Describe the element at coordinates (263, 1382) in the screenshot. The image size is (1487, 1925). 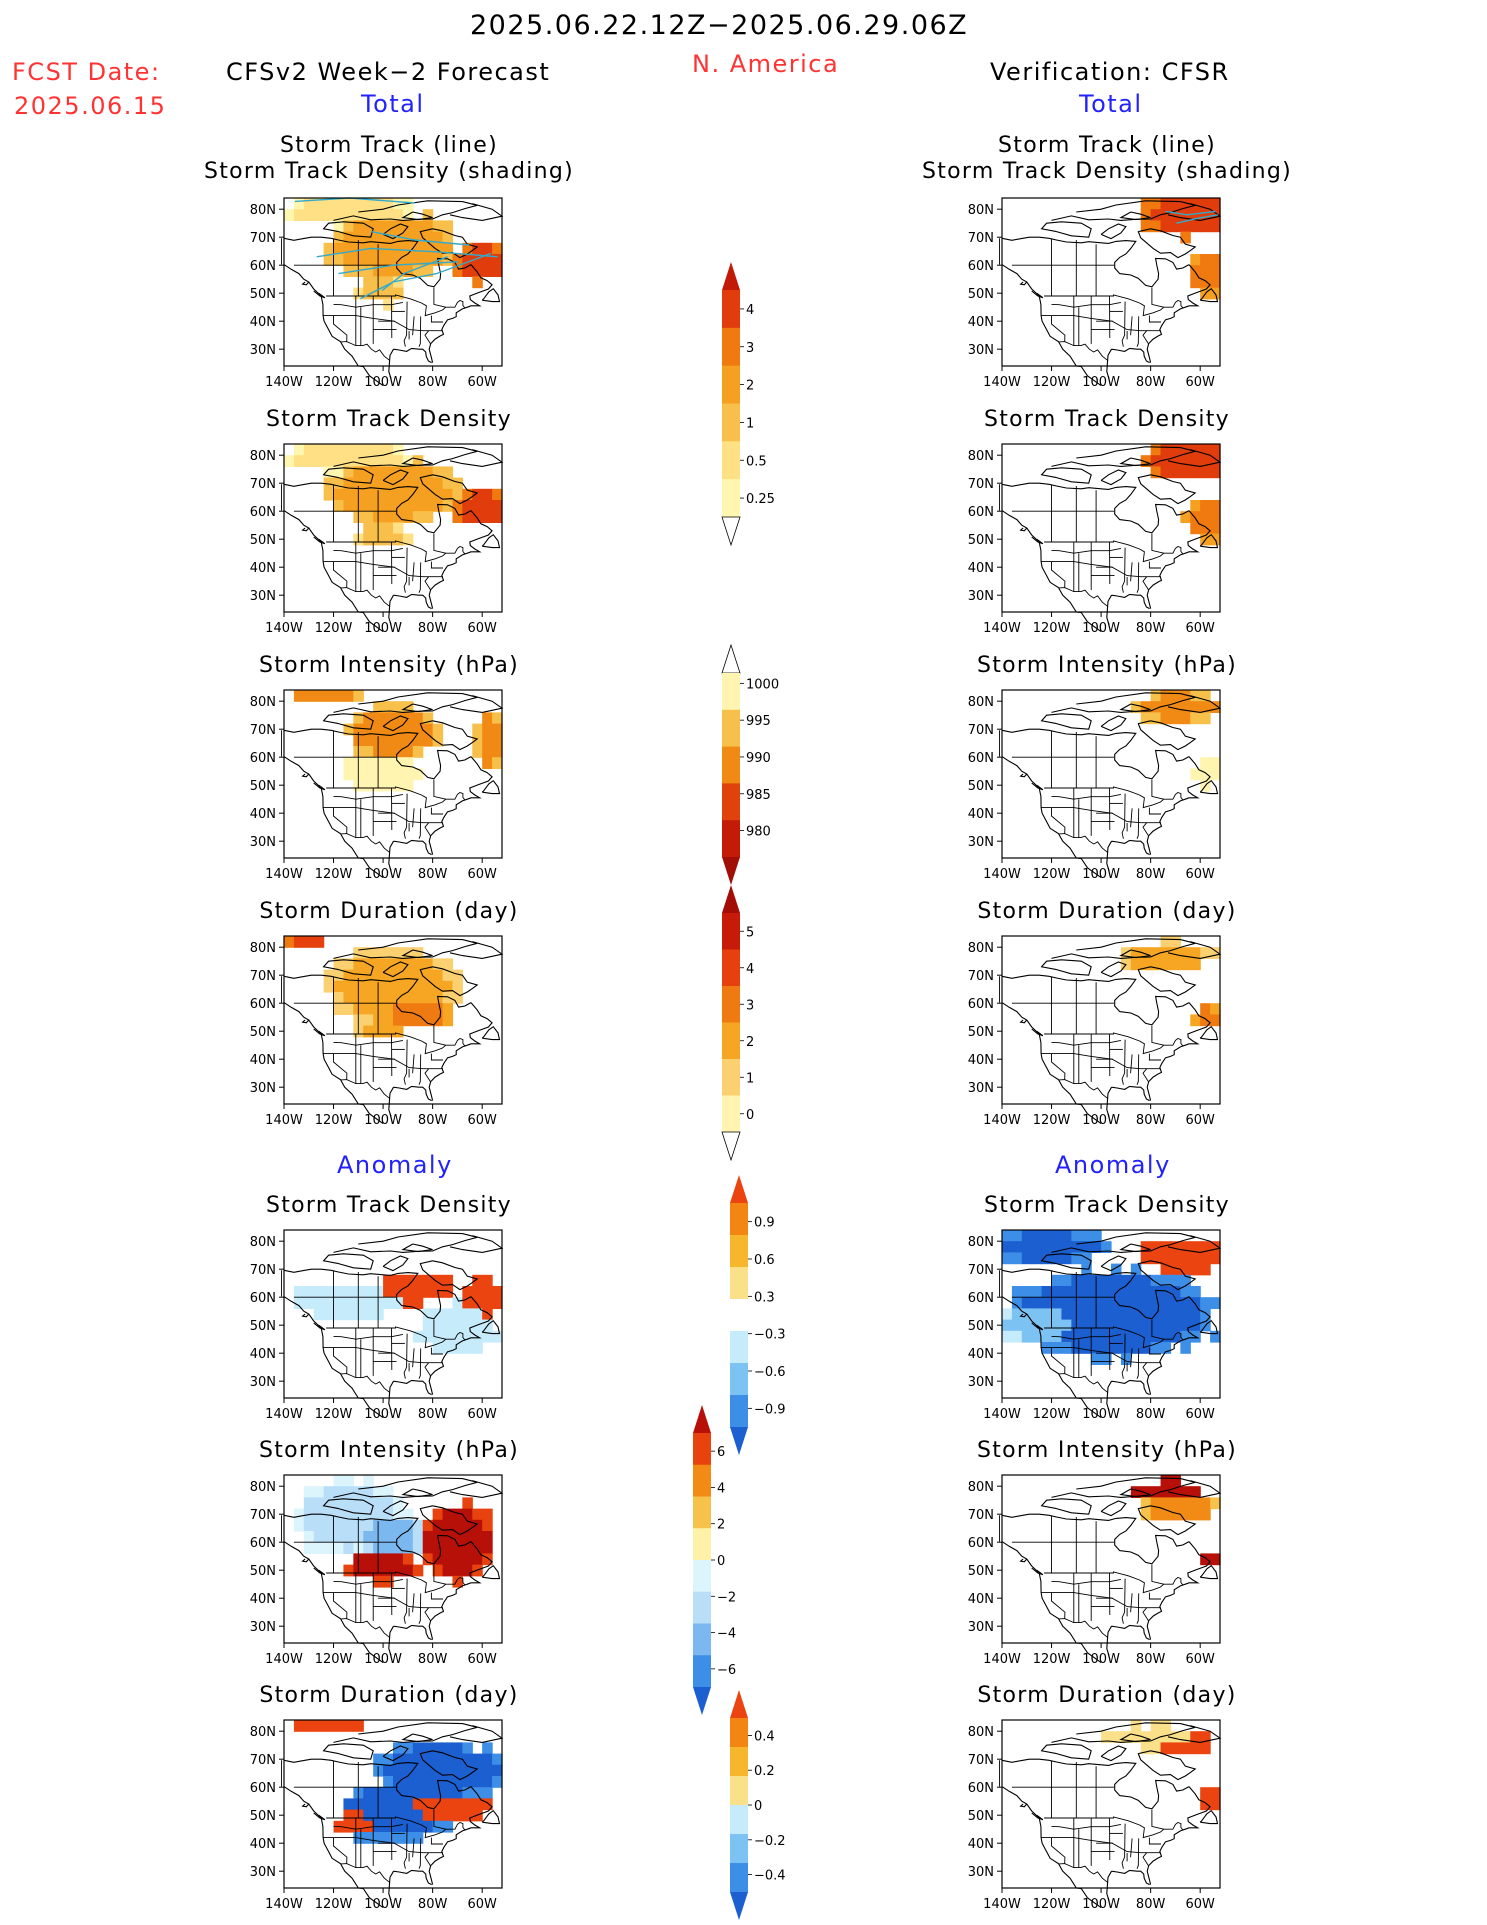
I see `lat-tick-label: 30N` at that location.